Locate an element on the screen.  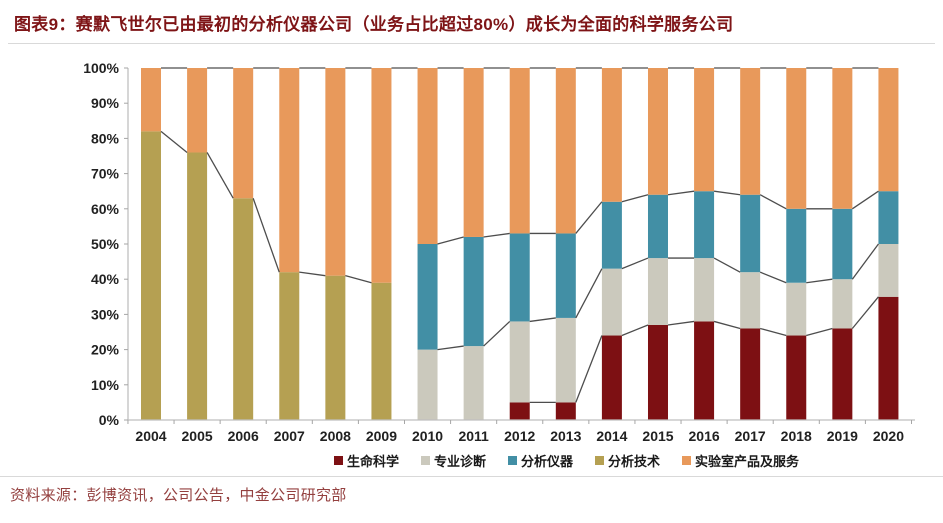
x-axis-label: 2017 is located at coordinates (750, 436).